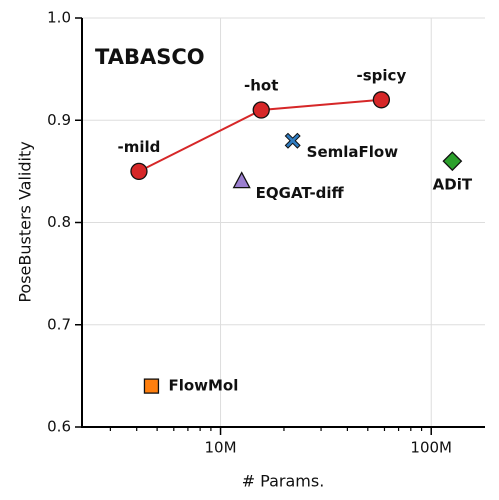 This screenshot has width=499, height=500. Describe the element at coordinates (59, 120) in the screenshot. I see `y-tick-label: 0.9` at that location.